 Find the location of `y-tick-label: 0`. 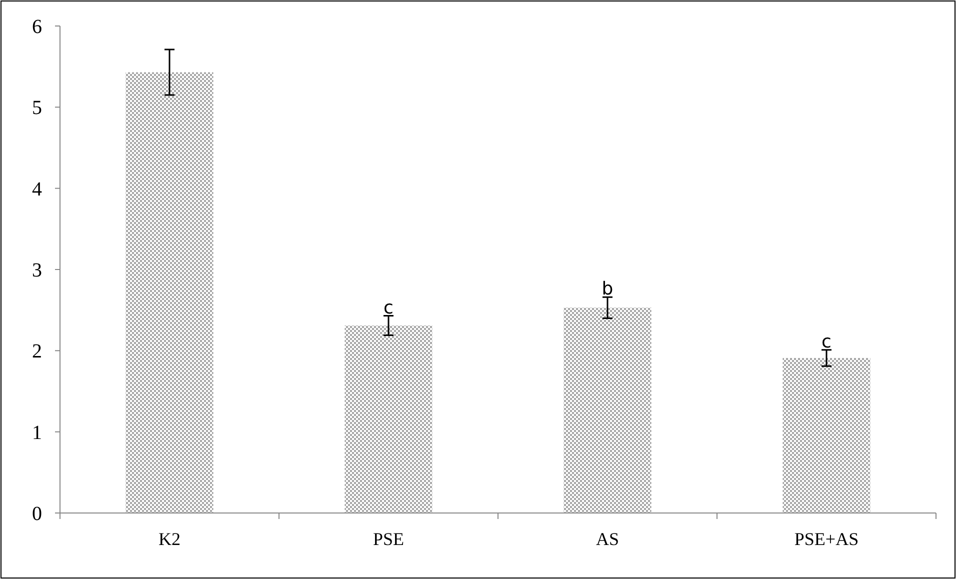

y-tick-label: 0 is located at coordinates (37, 514).